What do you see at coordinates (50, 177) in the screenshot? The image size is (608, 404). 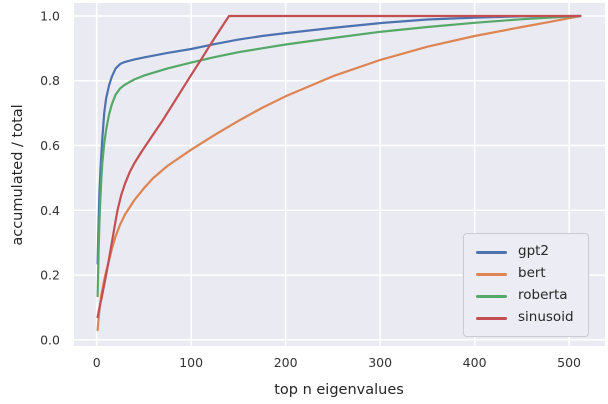 I see `y-tick-labels: 0.0 0.2 0.4 0.6 0.8 1.0` at bounding box center [50, 177].